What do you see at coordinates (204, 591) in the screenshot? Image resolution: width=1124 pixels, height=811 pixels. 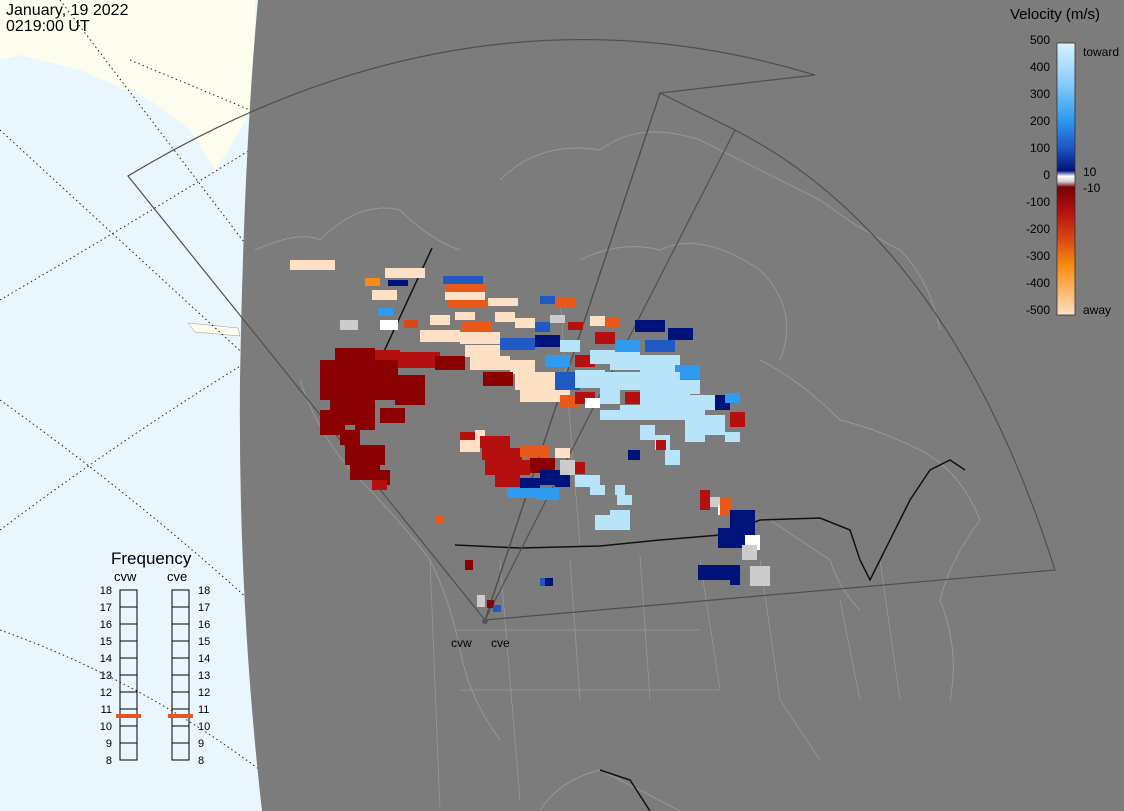 I see `freq-scale-label-right: 18` at bounding box center [204, 591].